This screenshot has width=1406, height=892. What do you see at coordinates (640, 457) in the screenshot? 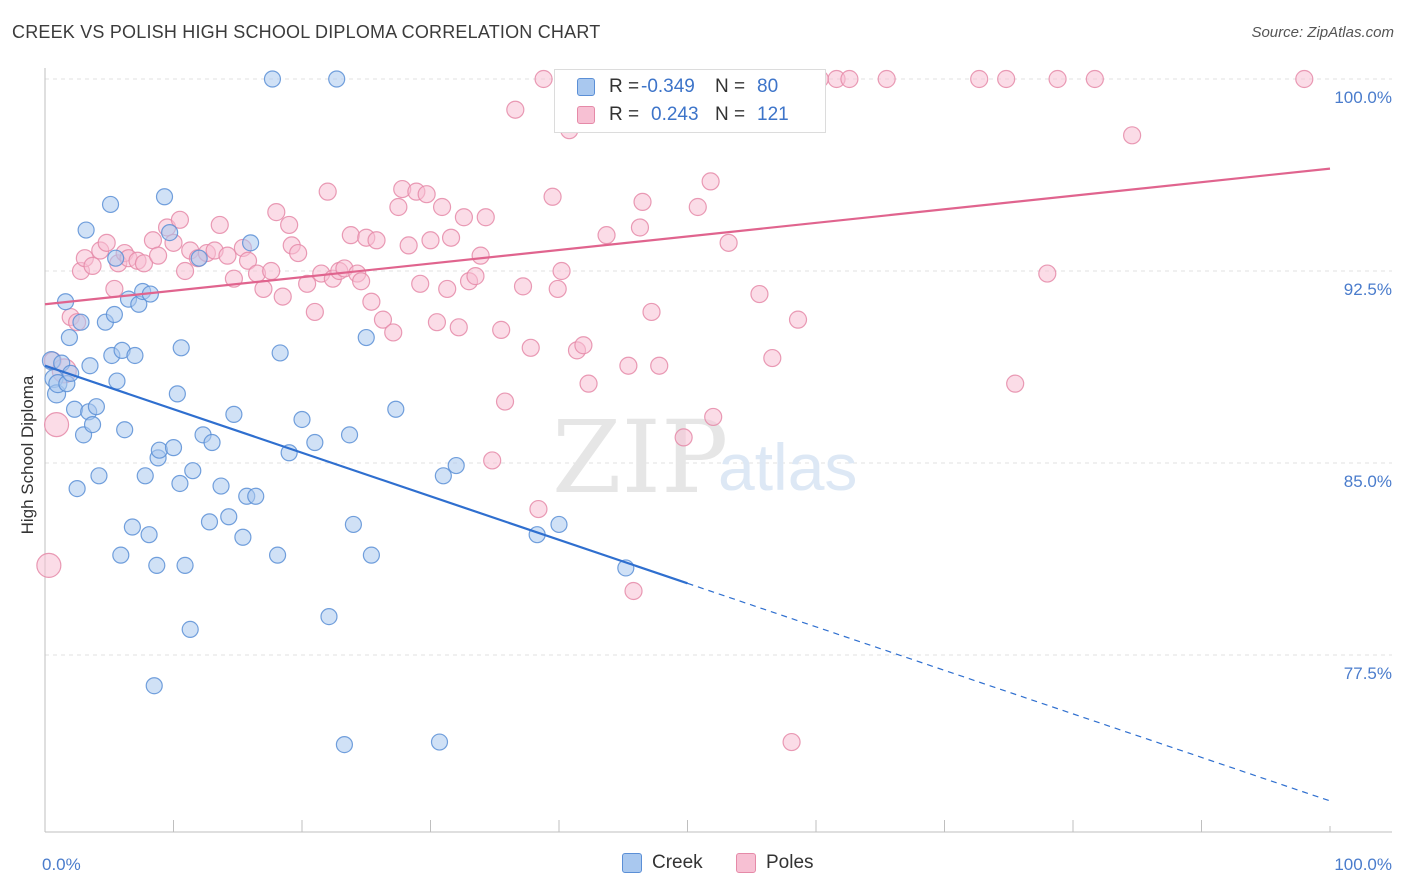
I see `watermark-zip: ZIP` at bounding box center [640, 457].